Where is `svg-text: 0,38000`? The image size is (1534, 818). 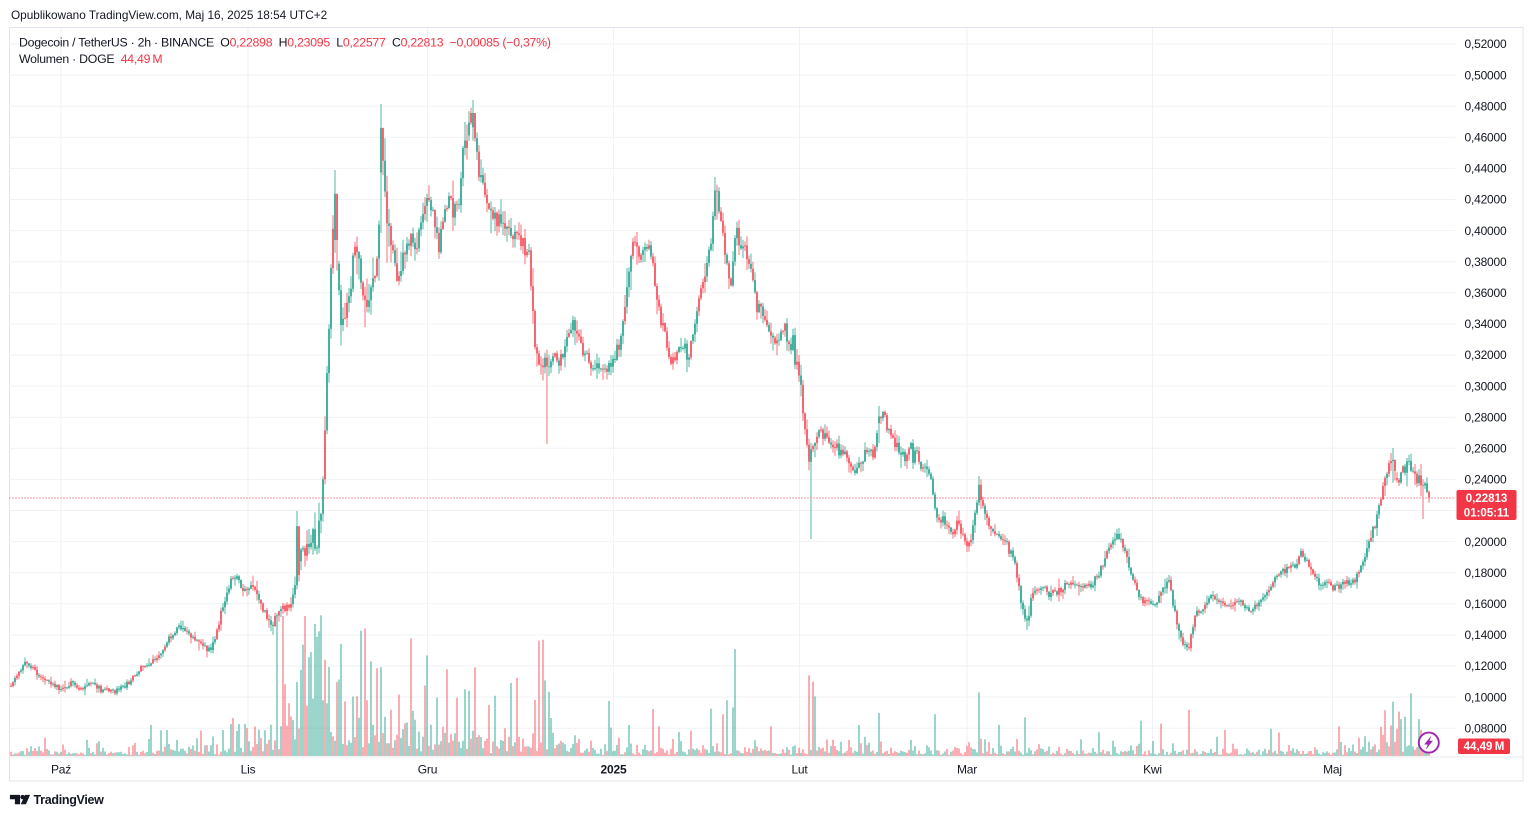 svg-text: 0,38000 is located at coordinates (1486, 262).